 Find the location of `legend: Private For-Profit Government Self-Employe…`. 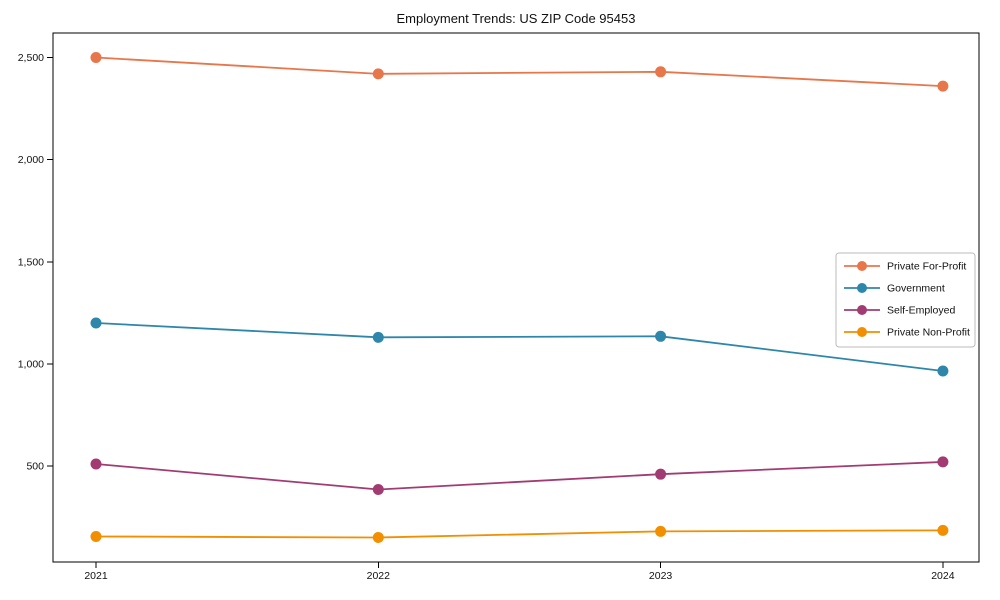

legend: Private For-Profit Government Self-Employe… is located at coordinates (905, 300).